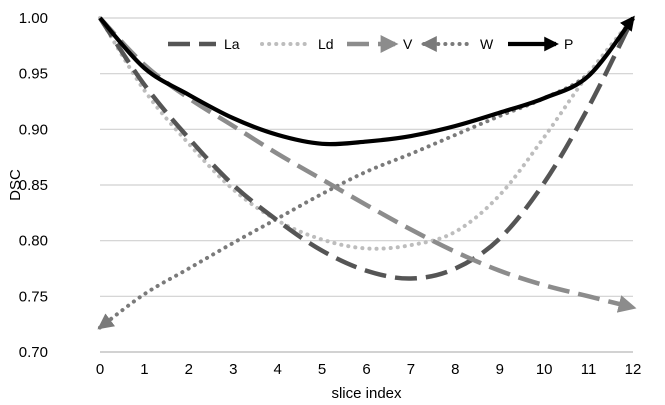  What do you see at coordinates (232, 44) in the screenshot?
I see `legend-label-la: La` at bounding box center [232, 44].